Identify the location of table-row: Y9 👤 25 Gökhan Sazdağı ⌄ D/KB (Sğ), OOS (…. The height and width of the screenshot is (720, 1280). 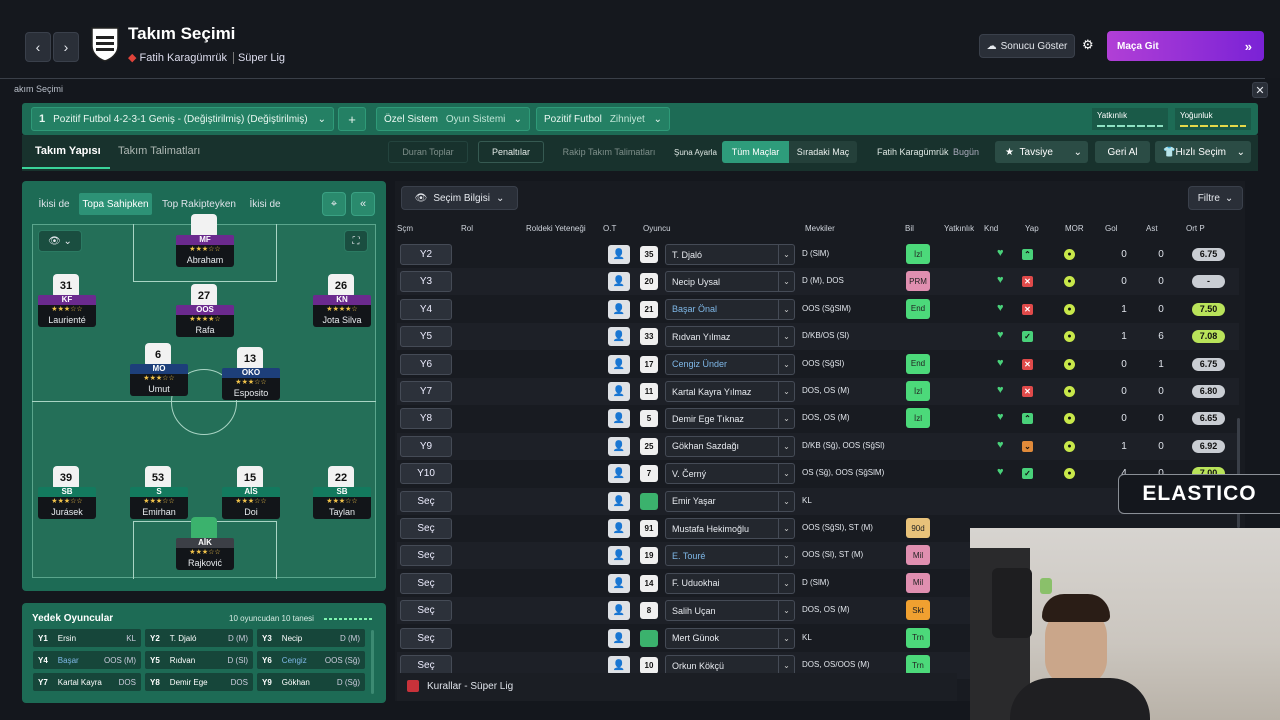
(818, 446).